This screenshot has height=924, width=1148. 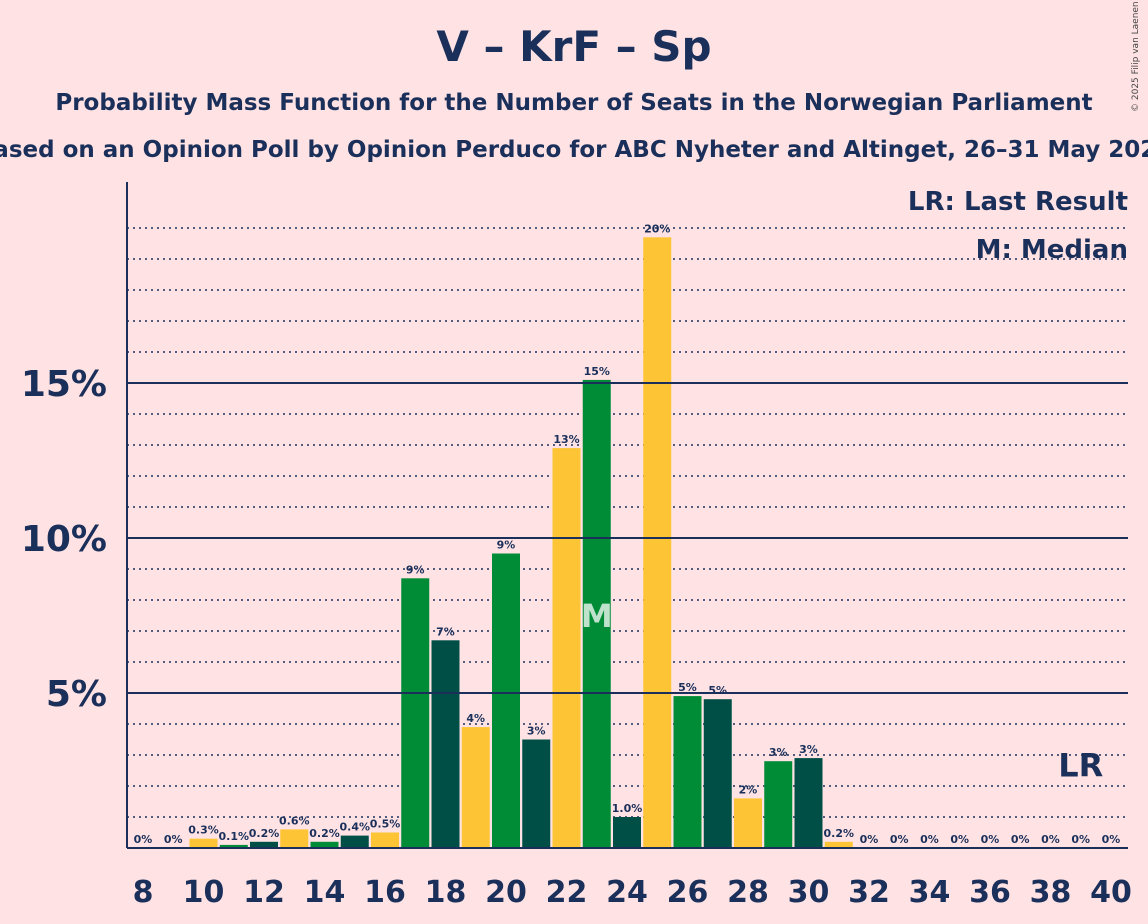 What do you see at coordinates (475, 718) in the screenshot?
I see `bar-label: 4%` at bounding box center [475, 718].